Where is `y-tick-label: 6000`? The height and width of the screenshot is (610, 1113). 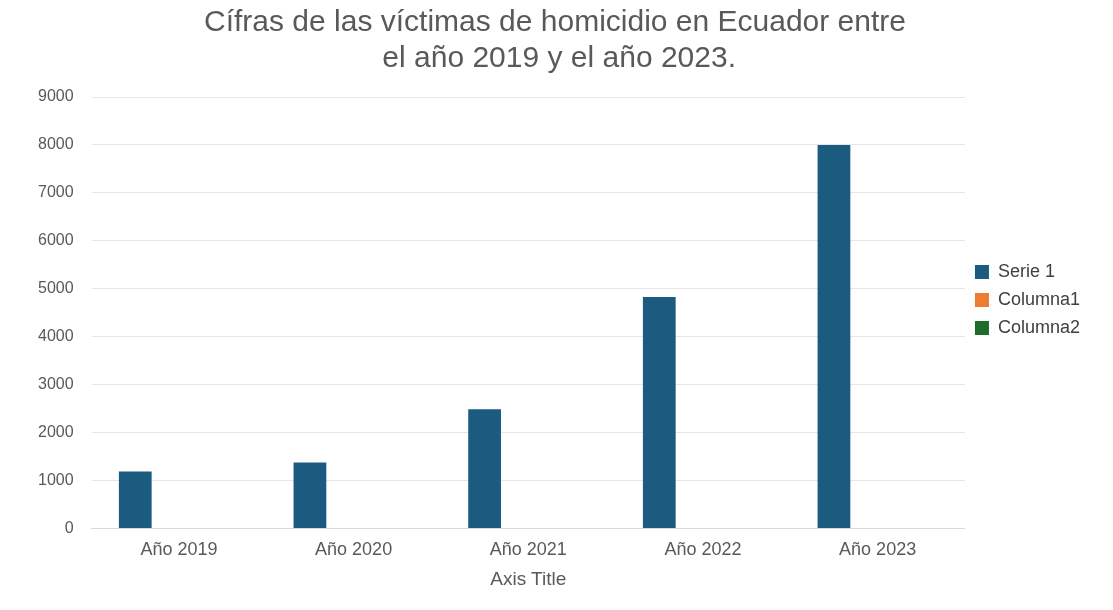
y-tick-label: 6000 is located at coordinates (56, 240).